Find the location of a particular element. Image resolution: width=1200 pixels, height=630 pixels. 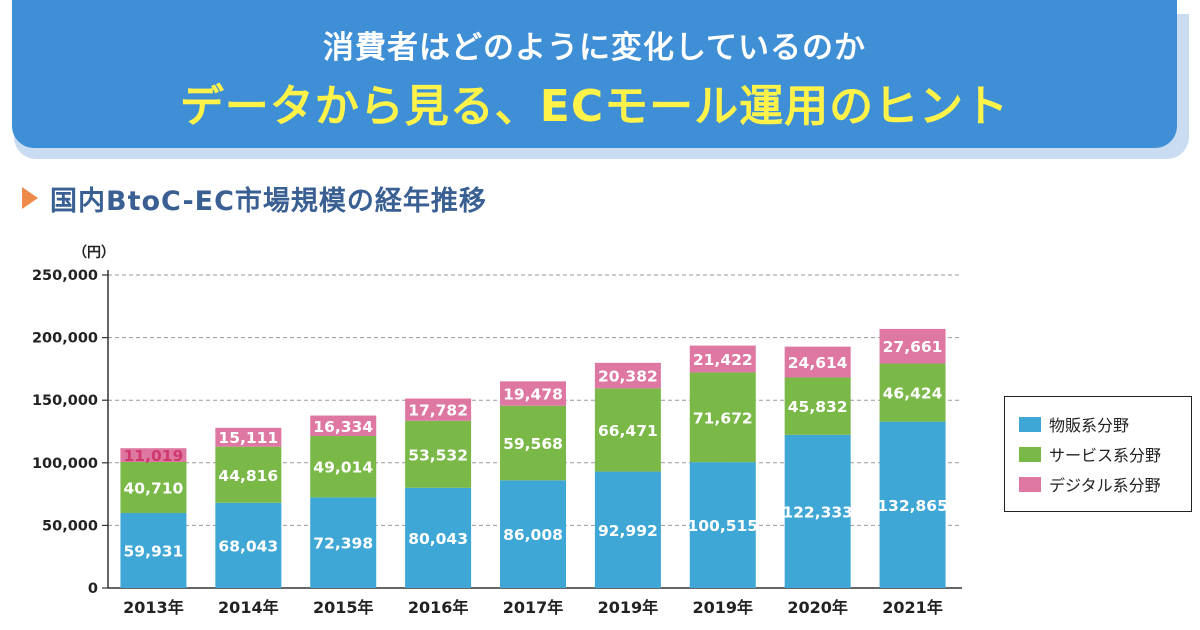

data-label: 15,111 is located at coordinates (248, 438).